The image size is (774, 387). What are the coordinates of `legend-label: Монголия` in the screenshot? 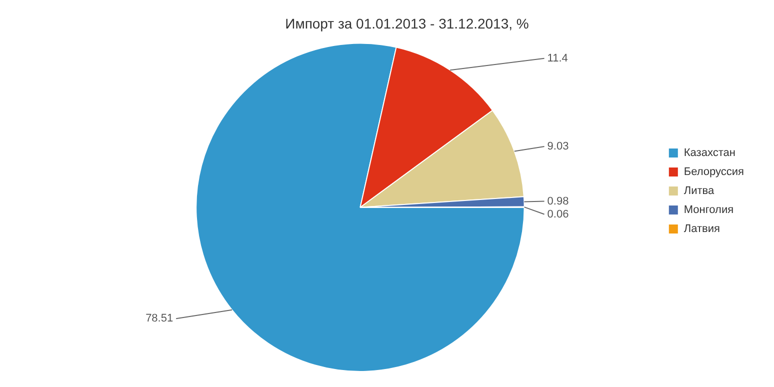 It's located at (709, 210).